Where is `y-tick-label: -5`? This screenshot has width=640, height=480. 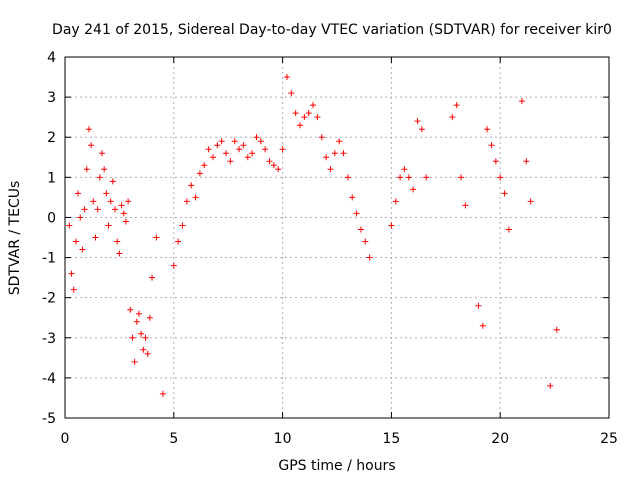
y-tick-label: -5 is located at coordinates (49, 419).